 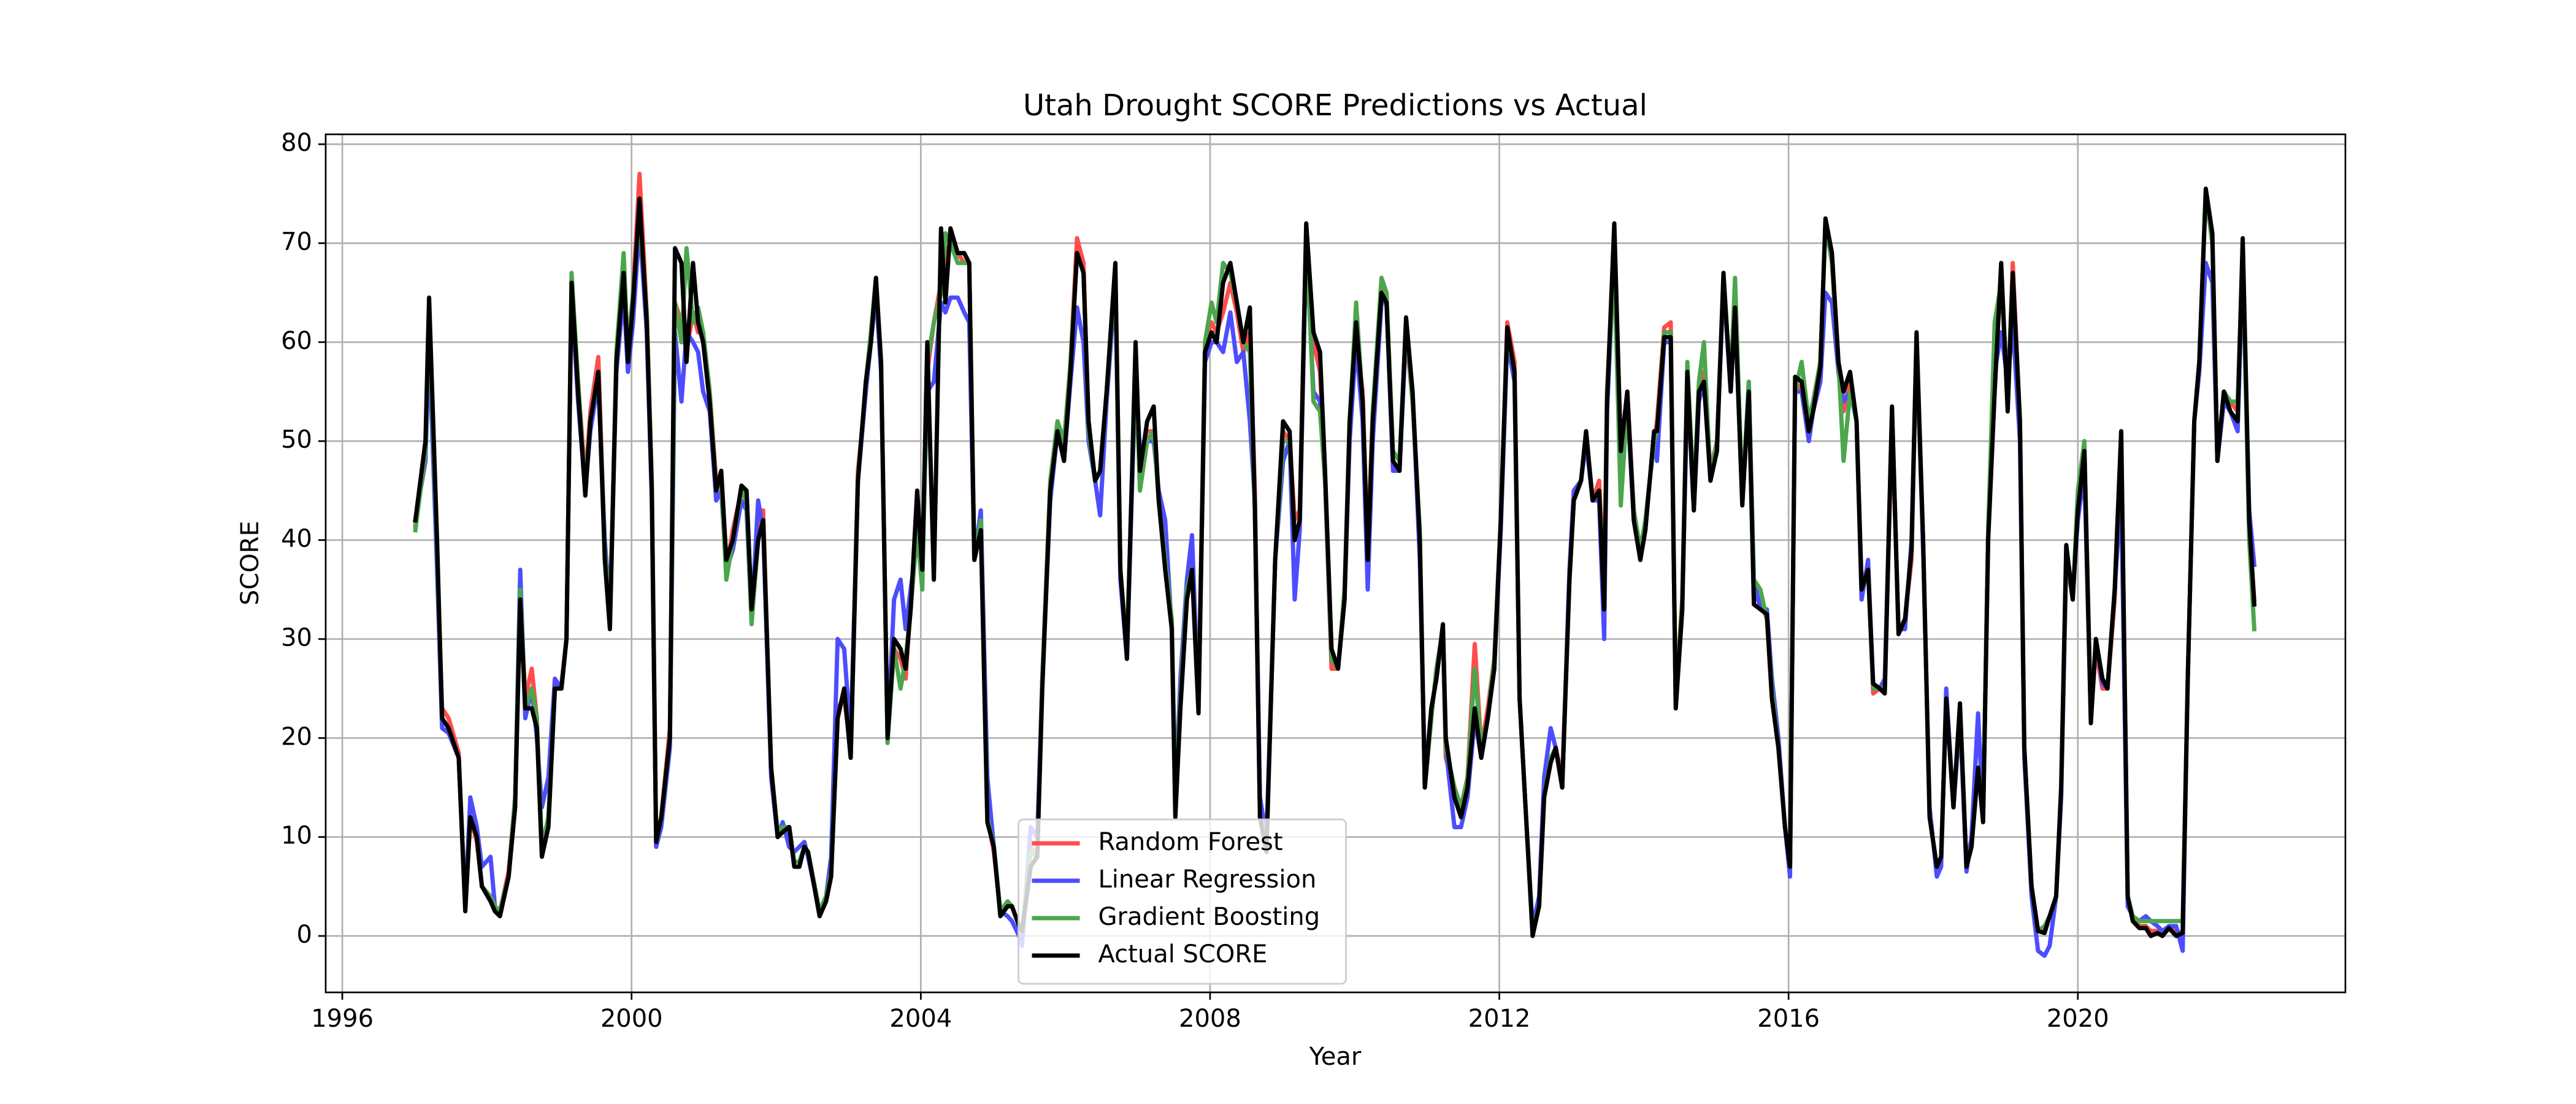 I want to click on x-tick-label: 1996, so click(x=342, y=1019).